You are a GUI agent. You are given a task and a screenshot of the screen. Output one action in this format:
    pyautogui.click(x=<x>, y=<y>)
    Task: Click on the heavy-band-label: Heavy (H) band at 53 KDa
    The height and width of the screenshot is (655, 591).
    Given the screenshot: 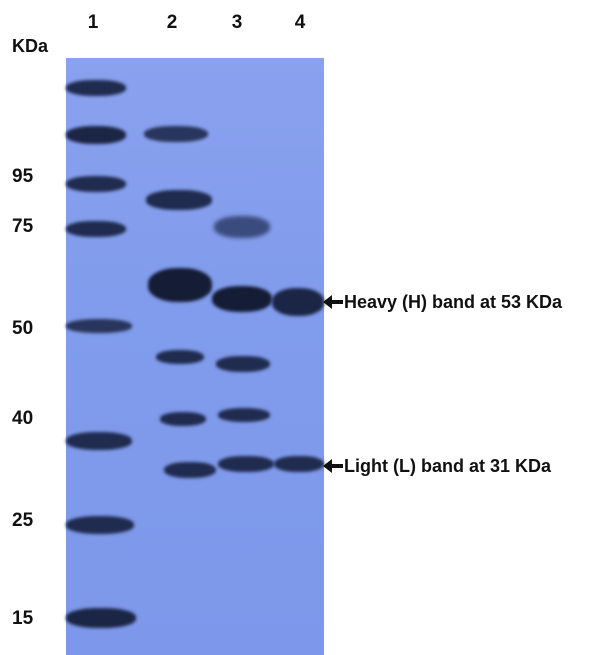 What is the action you would take?
    pyautogui.click(x=453, y=301)
    